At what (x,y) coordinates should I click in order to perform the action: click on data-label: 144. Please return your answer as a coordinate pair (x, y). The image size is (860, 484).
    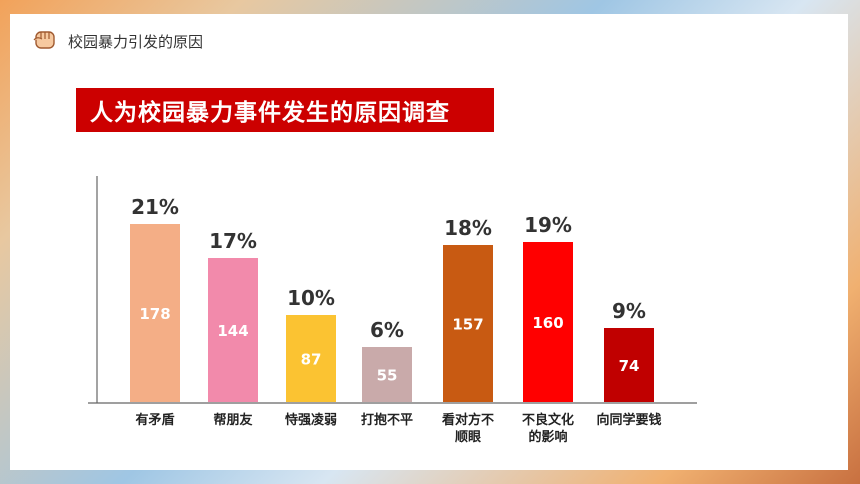
    Looking at the image, I should click on (232, 331).